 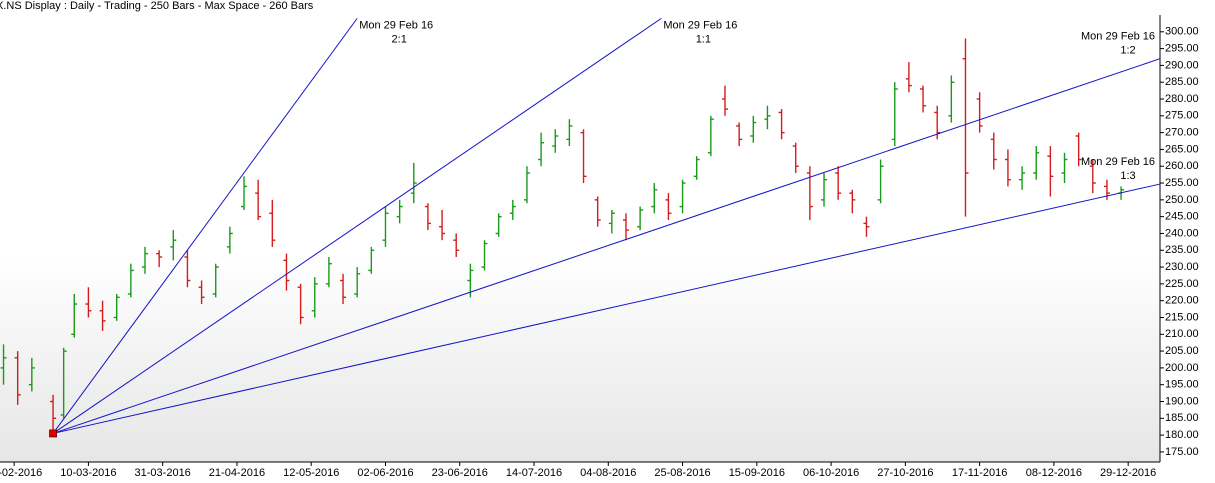 What do you see at coordinates (1182, 317) in the screenshot?
I see `y-tick-label: 215.00` at bounding box center [1182, 317].